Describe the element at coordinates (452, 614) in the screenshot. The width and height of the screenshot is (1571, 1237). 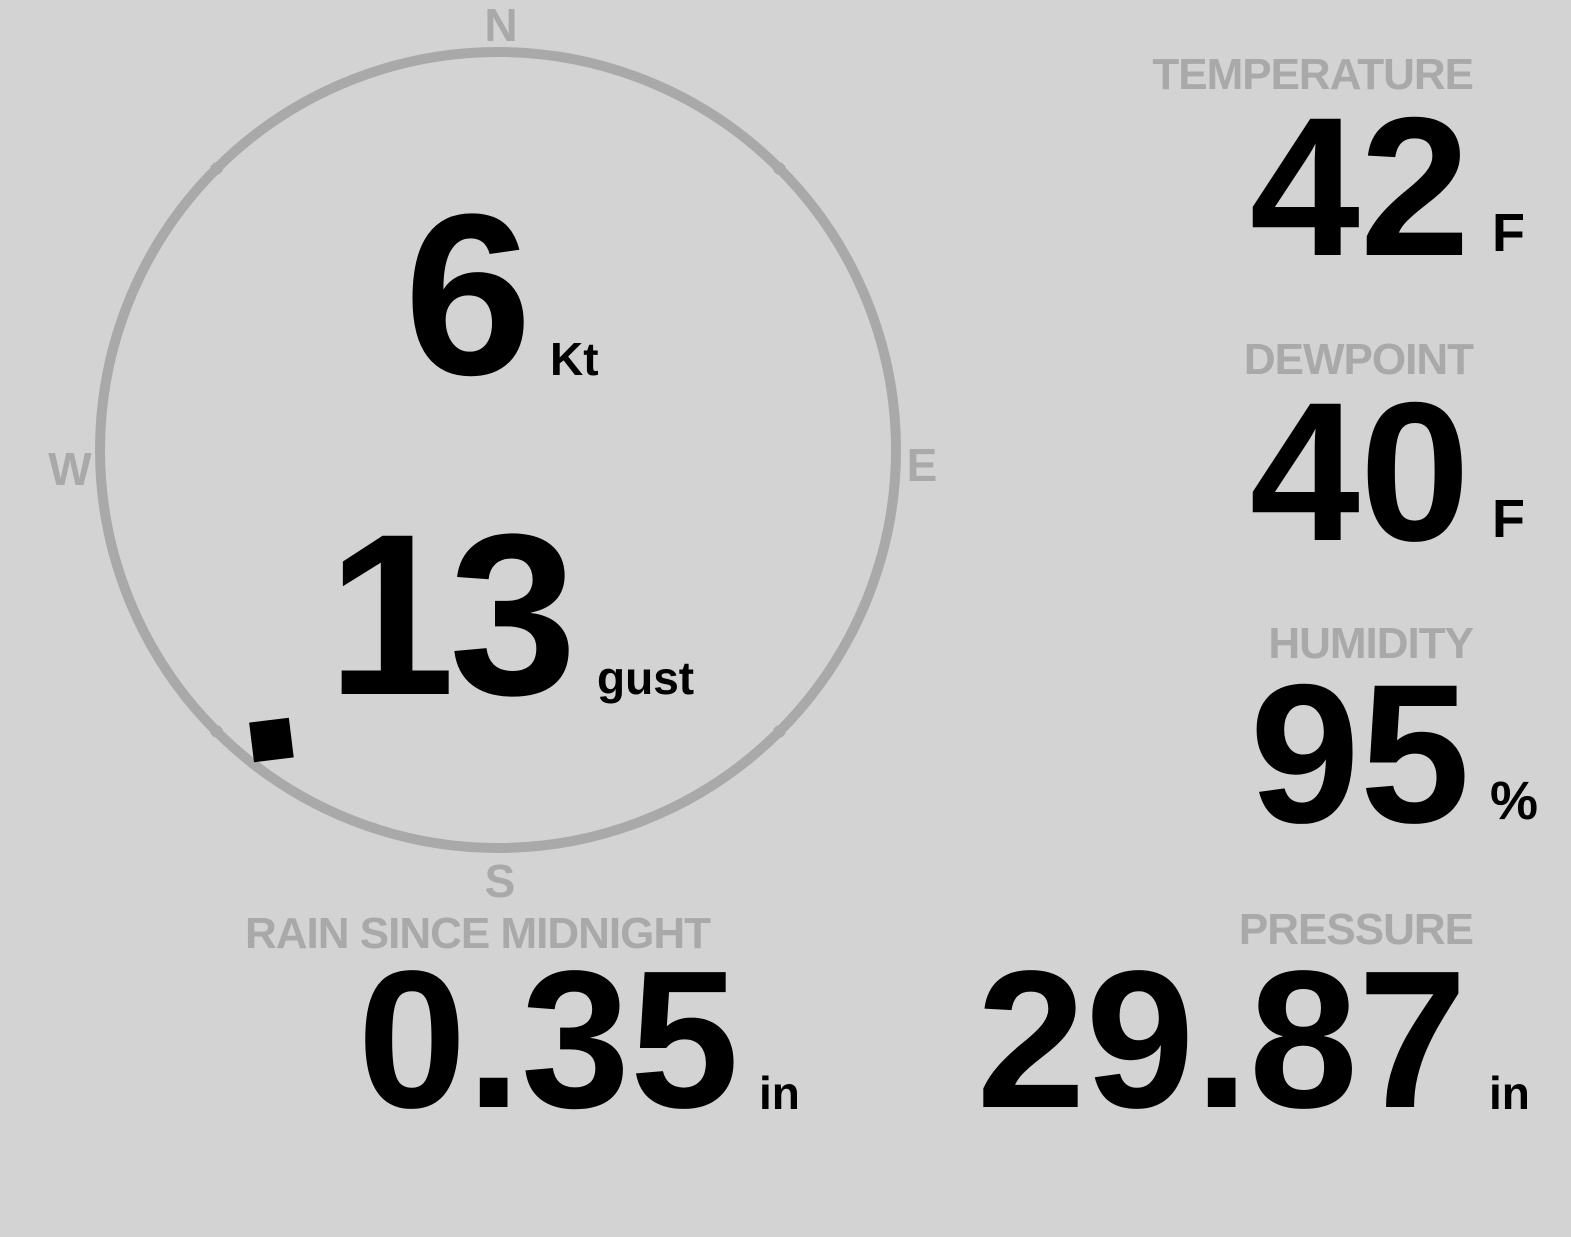
I see `wind-gust-value: 13` at that location.